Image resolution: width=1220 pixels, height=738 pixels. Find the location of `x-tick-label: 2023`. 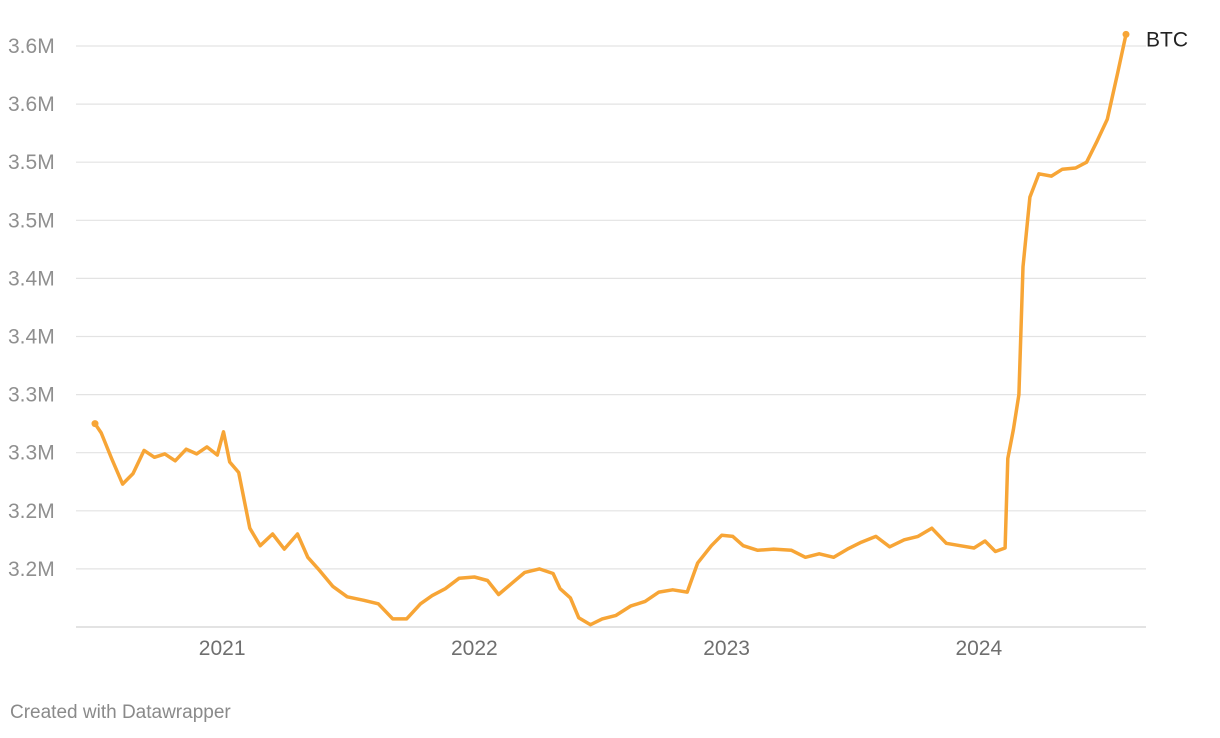

x-tick-label: 2023 is located at coordinates (726, 648).